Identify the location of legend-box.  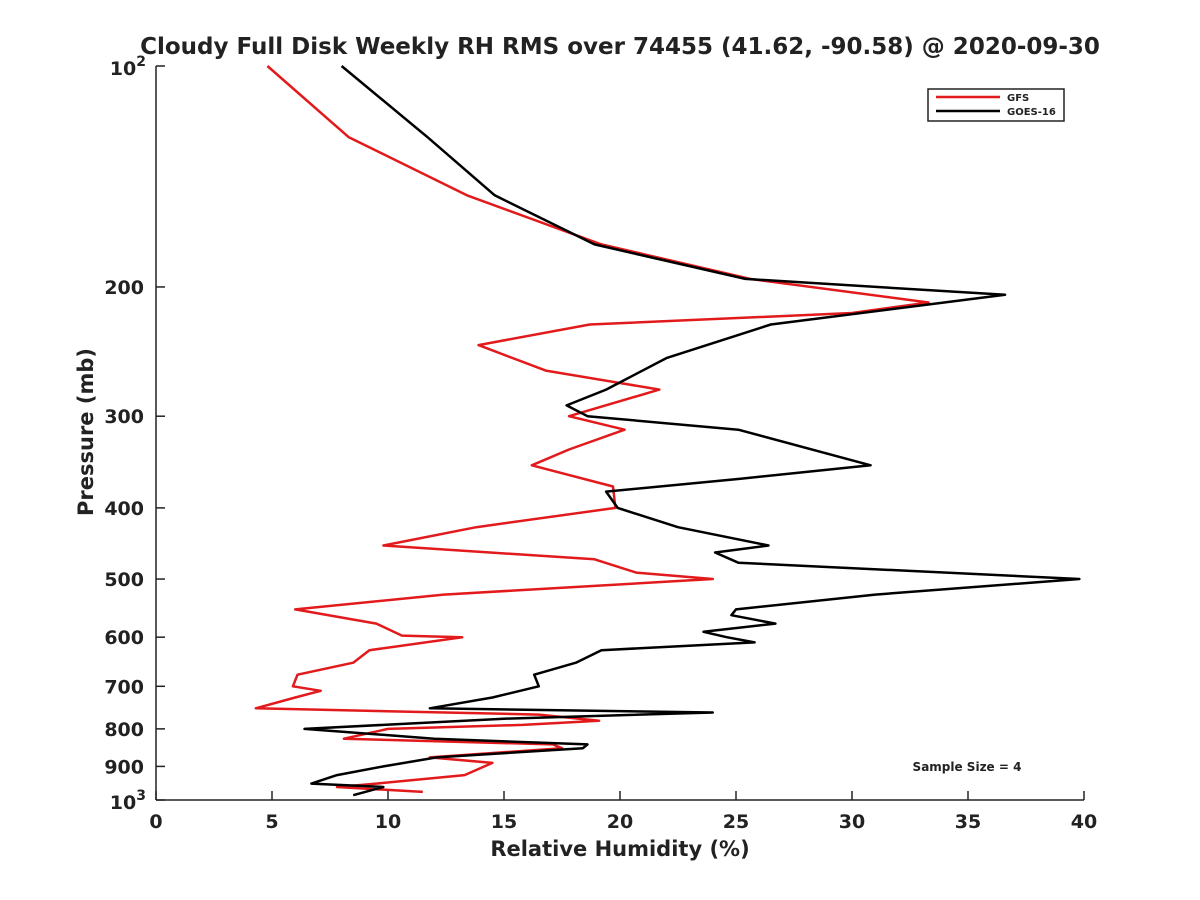
(996, 105).